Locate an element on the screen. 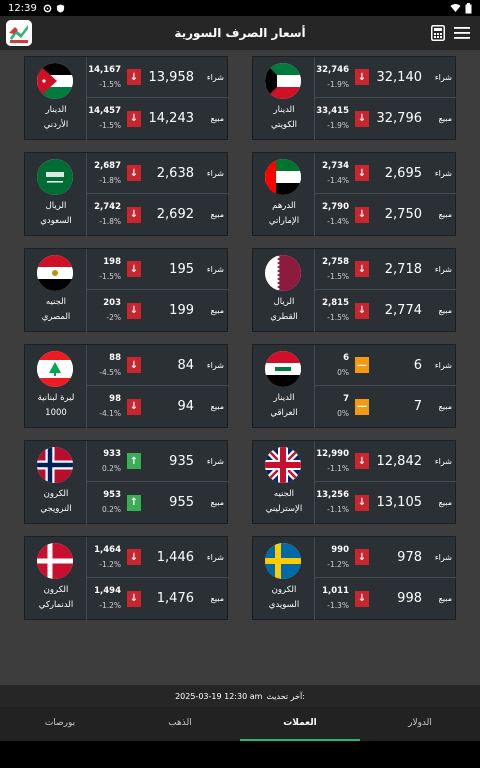 The width and height of the screenshot is (480, 768). sell-row: 14,457 -1.5% ↓ 14,243 مبيع is located at coordinates (157, 118).